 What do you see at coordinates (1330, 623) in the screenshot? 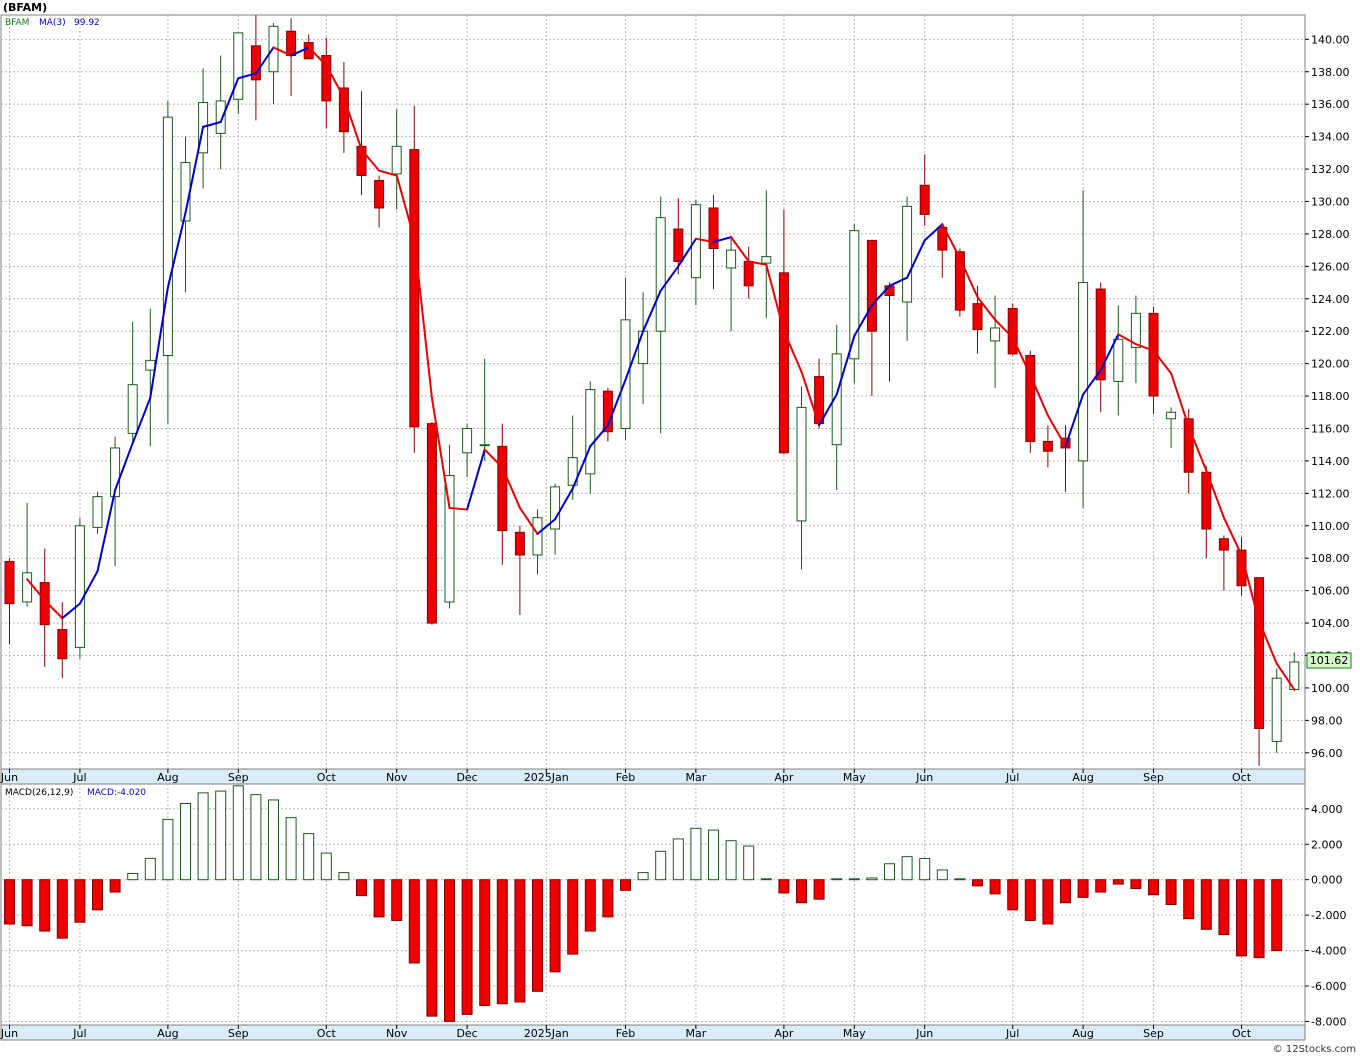
I see `price-tick-label: 104.00` at bounding box center [1330, 623].